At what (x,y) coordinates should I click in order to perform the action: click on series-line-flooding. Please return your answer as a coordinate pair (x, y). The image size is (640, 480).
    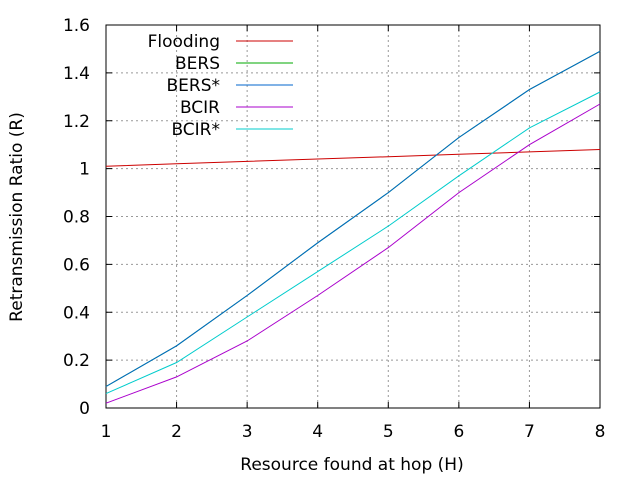
    Looking at the image, I should click on (353, 158).